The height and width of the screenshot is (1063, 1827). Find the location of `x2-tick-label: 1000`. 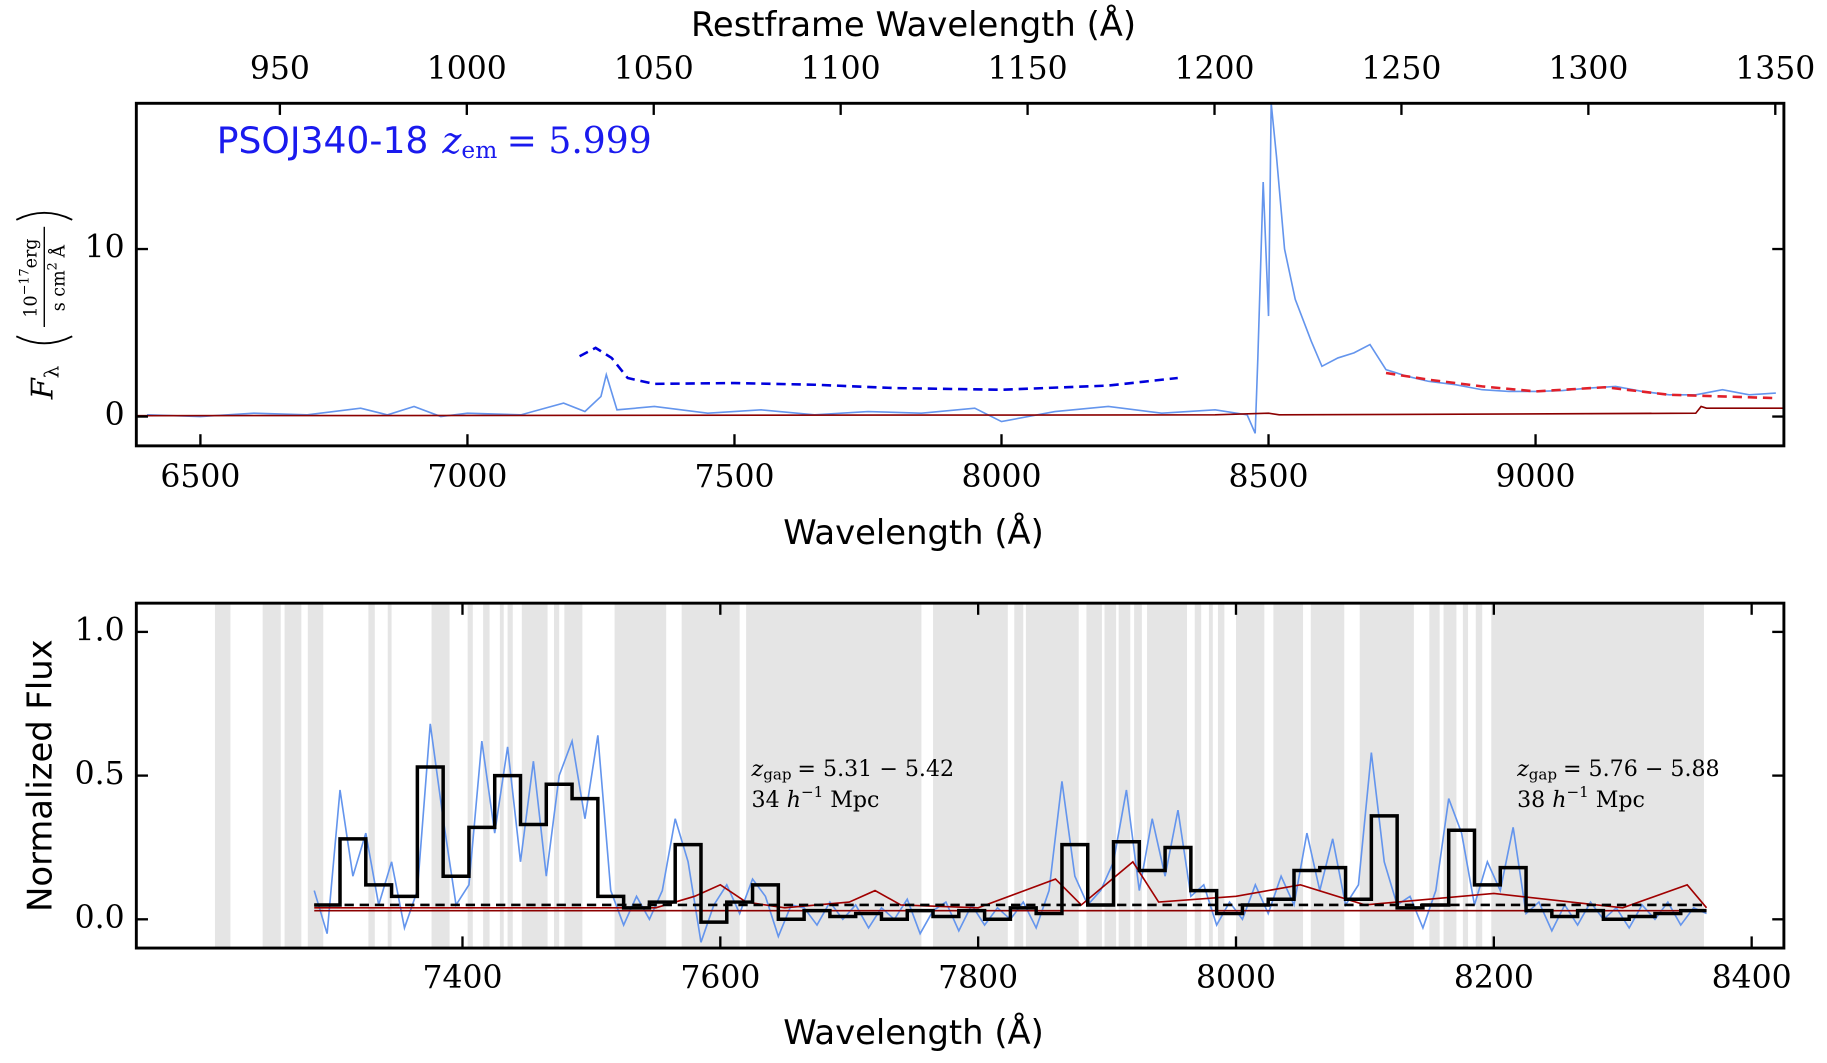

x2-tick-label: 1000 is located at coordinates (467, 69).